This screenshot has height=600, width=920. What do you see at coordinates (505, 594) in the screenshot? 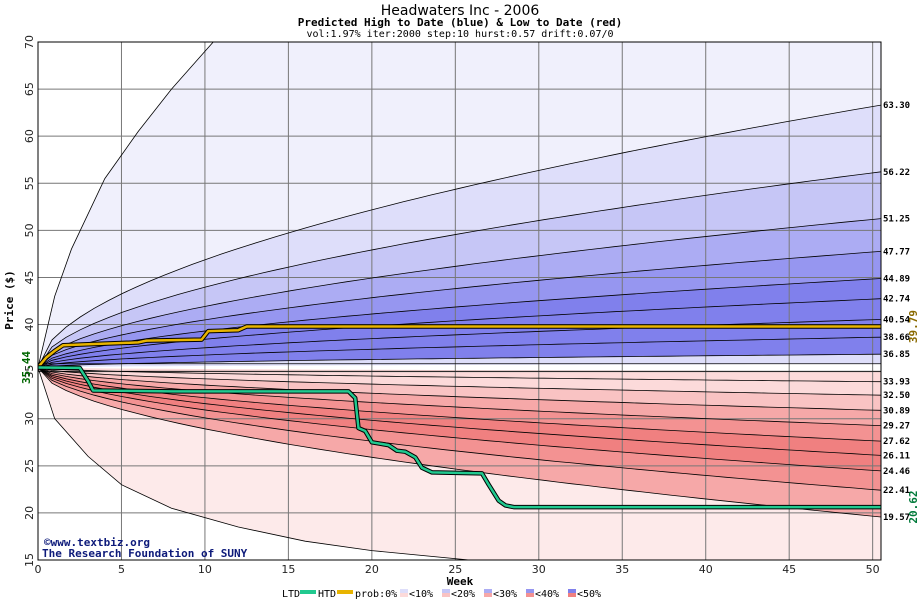
I see `legend-bin-label-2: <30%` at bounding box center [505, 594].